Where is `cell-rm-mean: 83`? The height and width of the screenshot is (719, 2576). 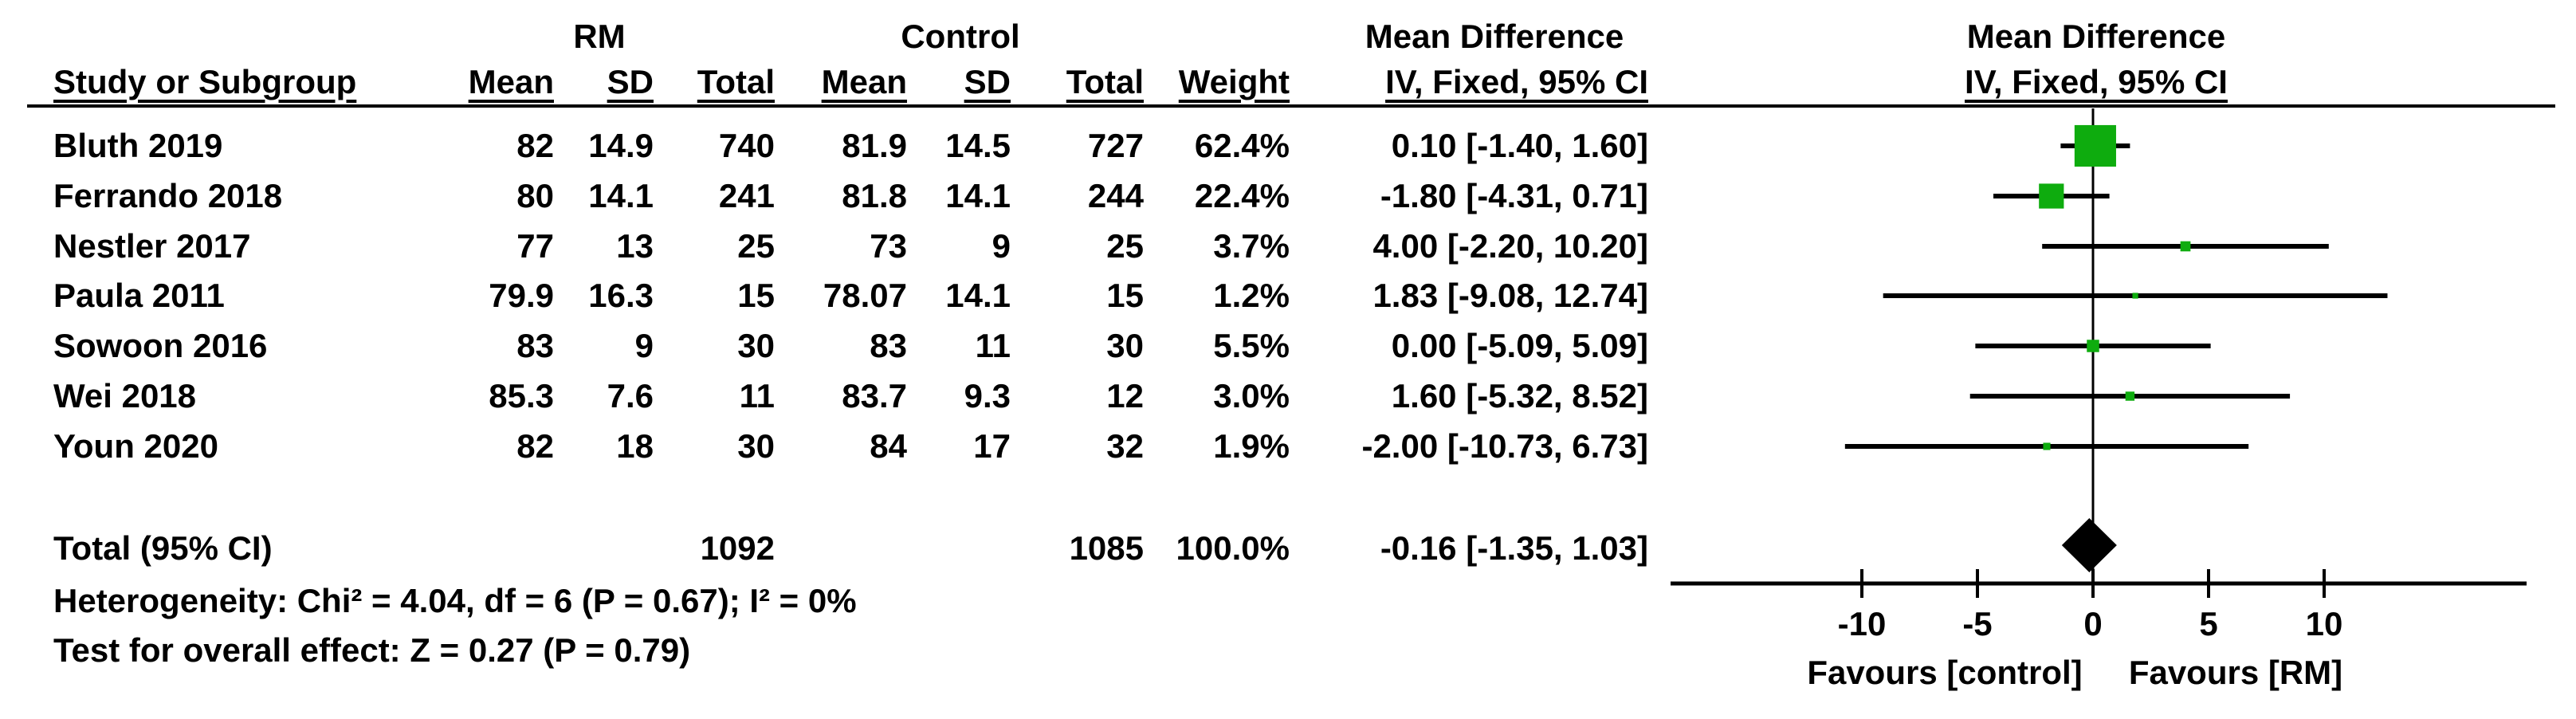
cell-rm-mean: 83 is located at coordinates (535, 345).